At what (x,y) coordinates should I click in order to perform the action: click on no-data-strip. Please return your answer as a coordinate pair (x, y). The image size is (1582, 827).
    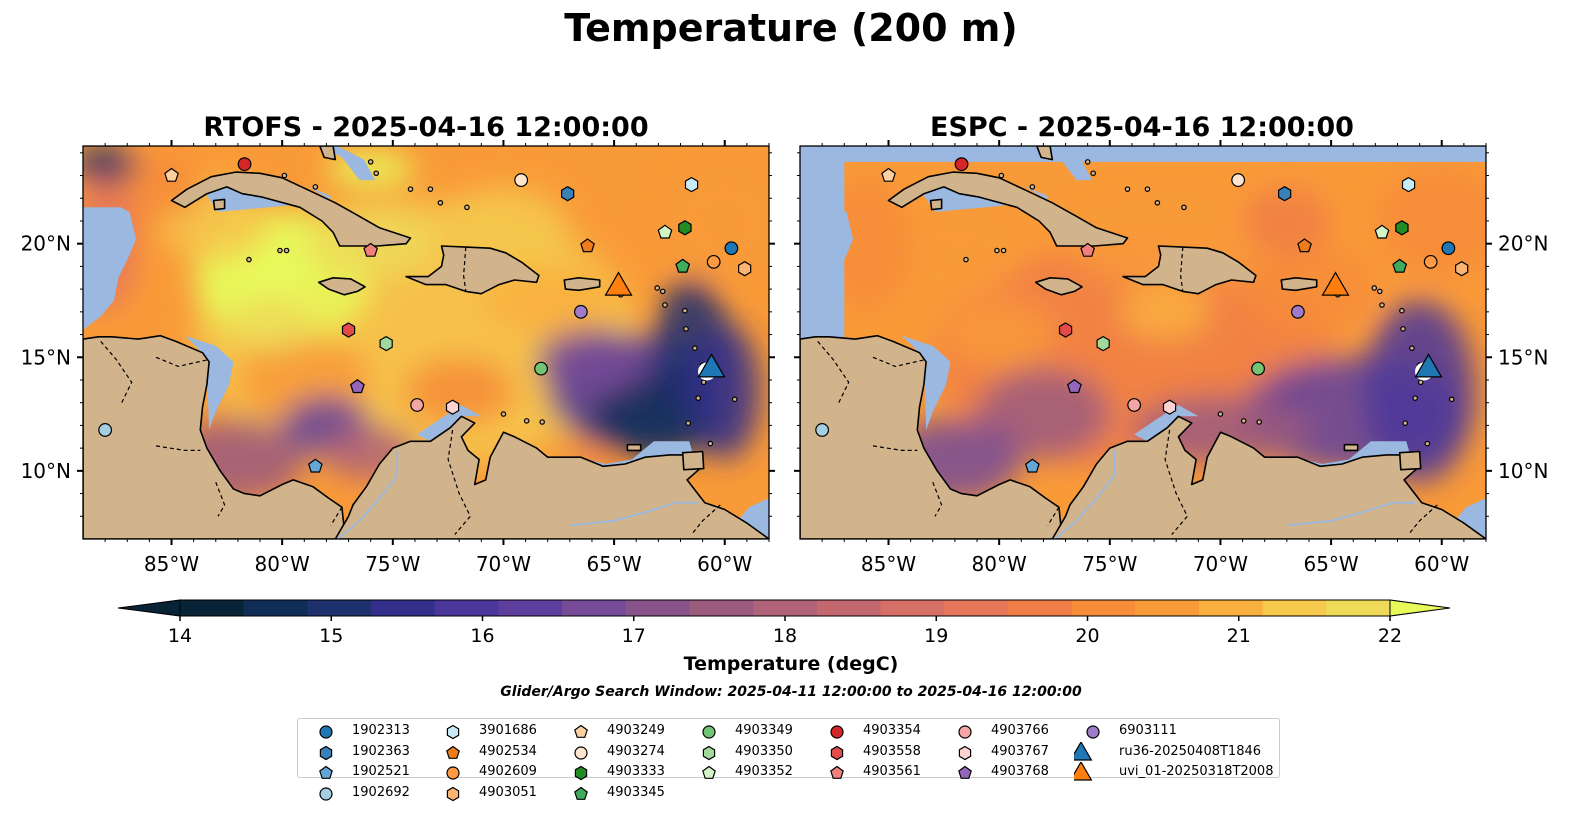
    Looking at the image, I should click on (1143, 154).